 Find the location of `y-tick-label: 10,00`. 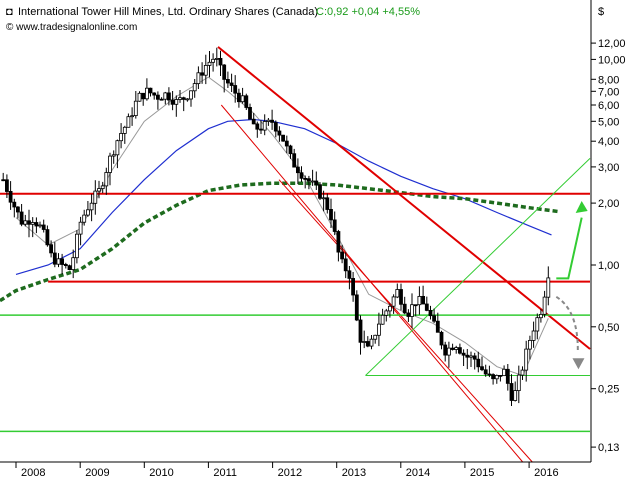

y-tick-label: 10,00 is located at coordinates (612, 60).